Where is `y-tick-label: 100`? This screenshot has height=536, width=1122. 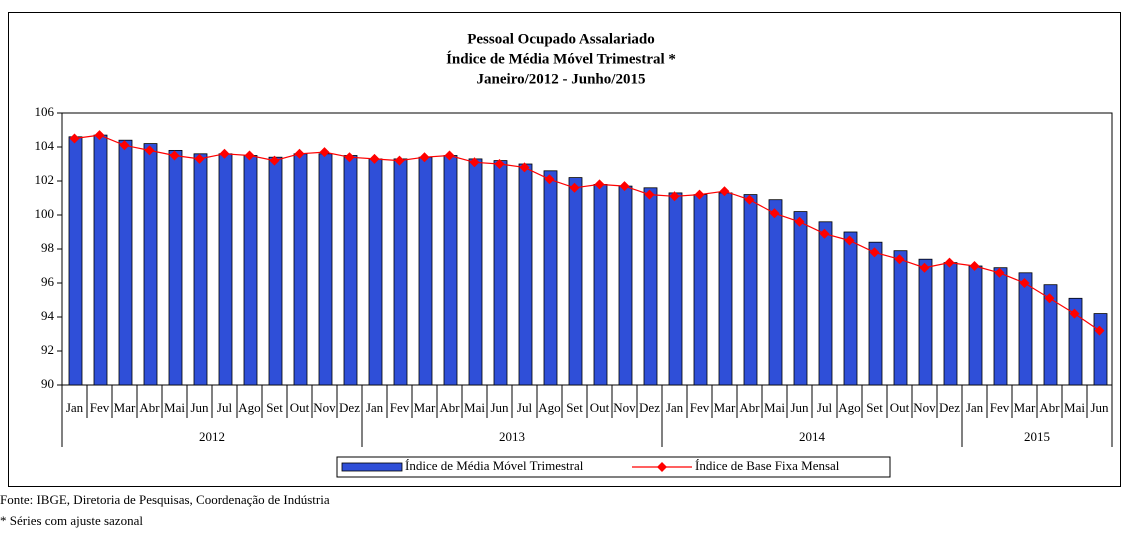
y-tick-label: 100 is located at coordinates (45, 213).